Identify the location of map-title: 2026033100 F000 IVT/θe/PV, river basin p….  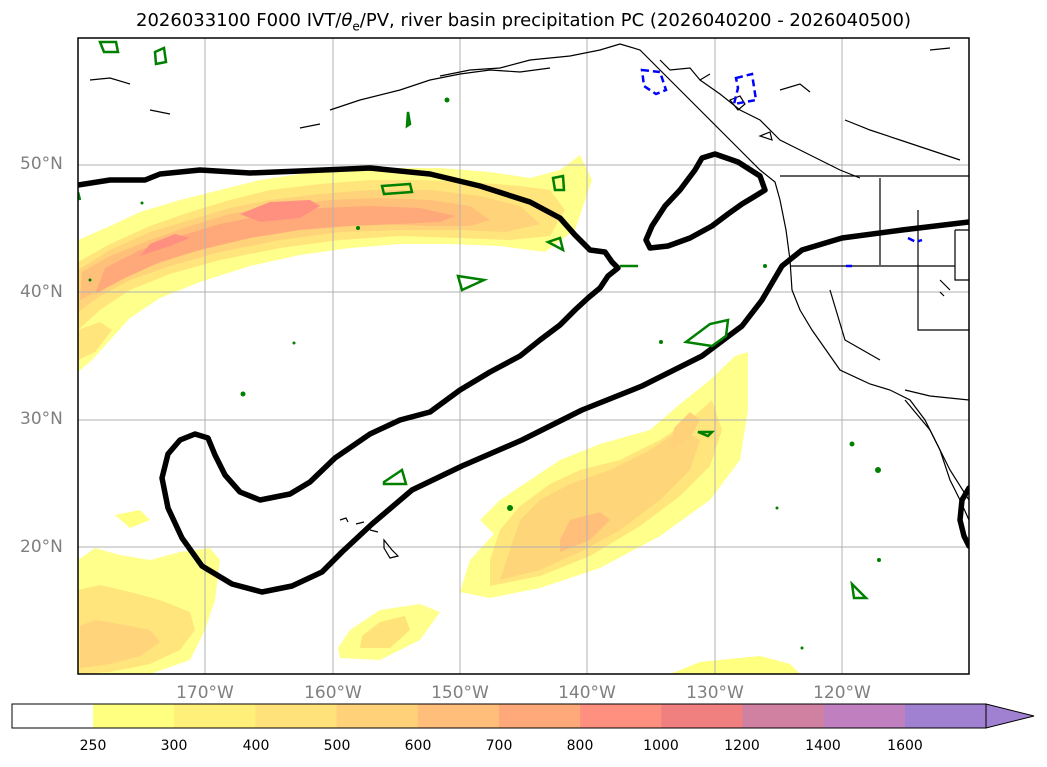
(523, 22).